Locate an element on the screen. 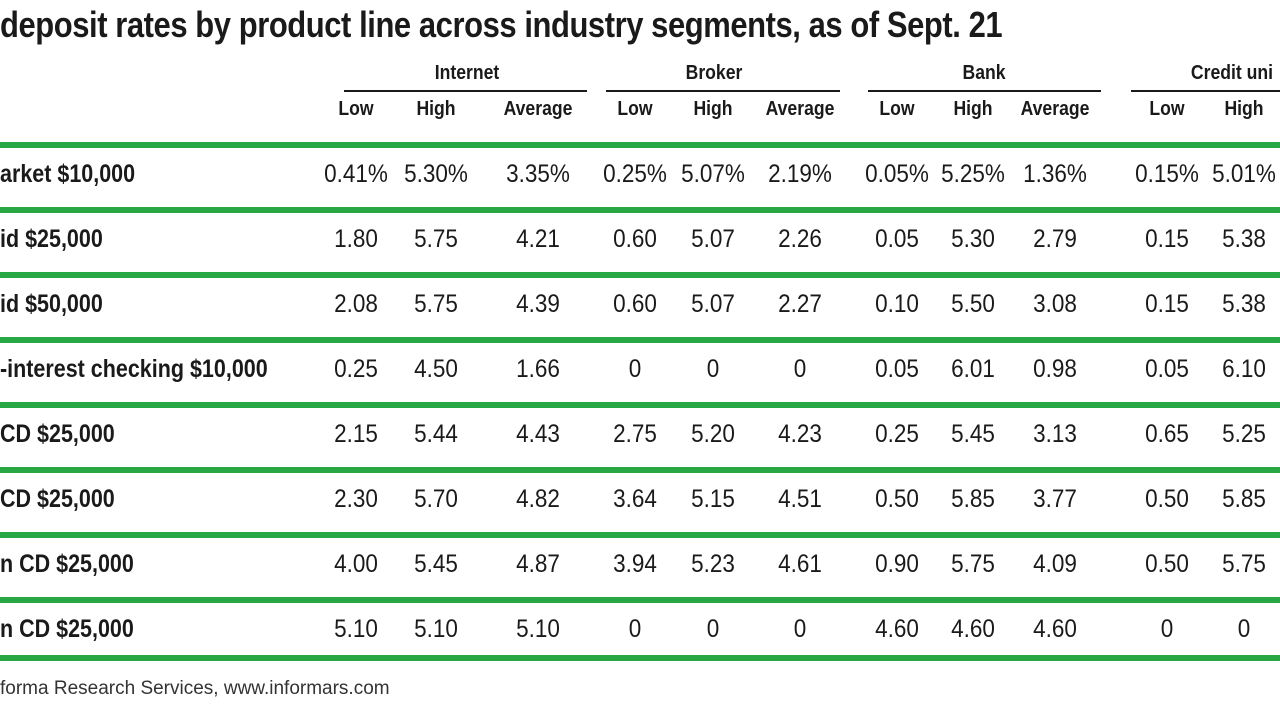 This screenshot has height=720, width=1280. table-cell: 5.23 is located at coordinates (713, 564).